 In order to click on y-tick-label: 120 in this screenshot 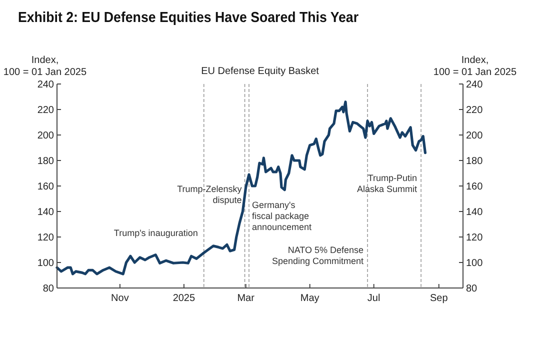, I will do `click(45, 238)`.